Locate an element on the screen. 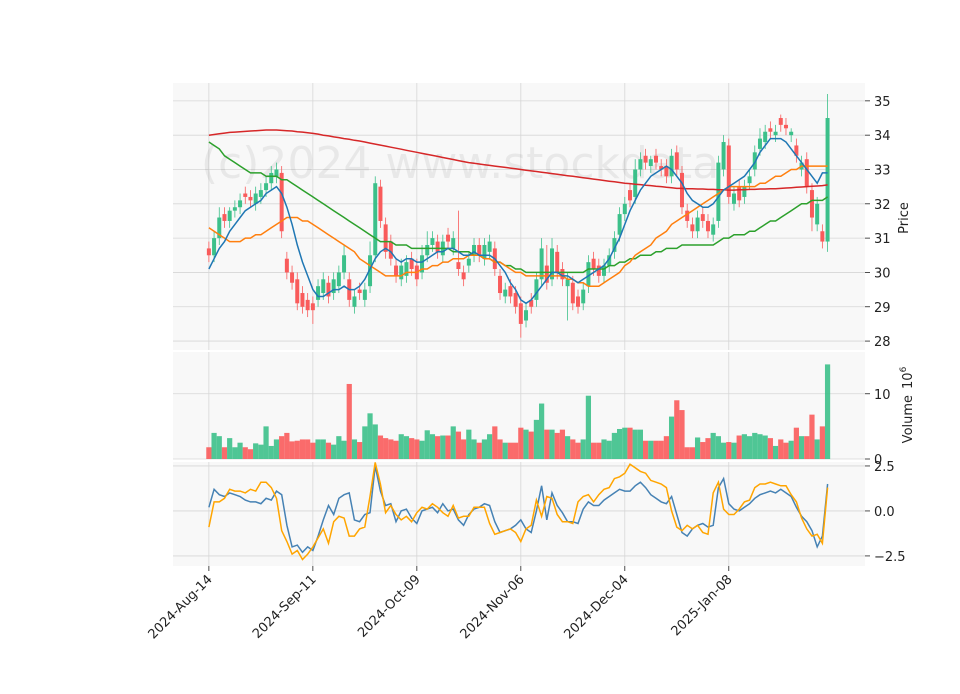 The width and height of the screenshot is (960, 694). price-tick-label: 28 is located at coordinates (882, 342).